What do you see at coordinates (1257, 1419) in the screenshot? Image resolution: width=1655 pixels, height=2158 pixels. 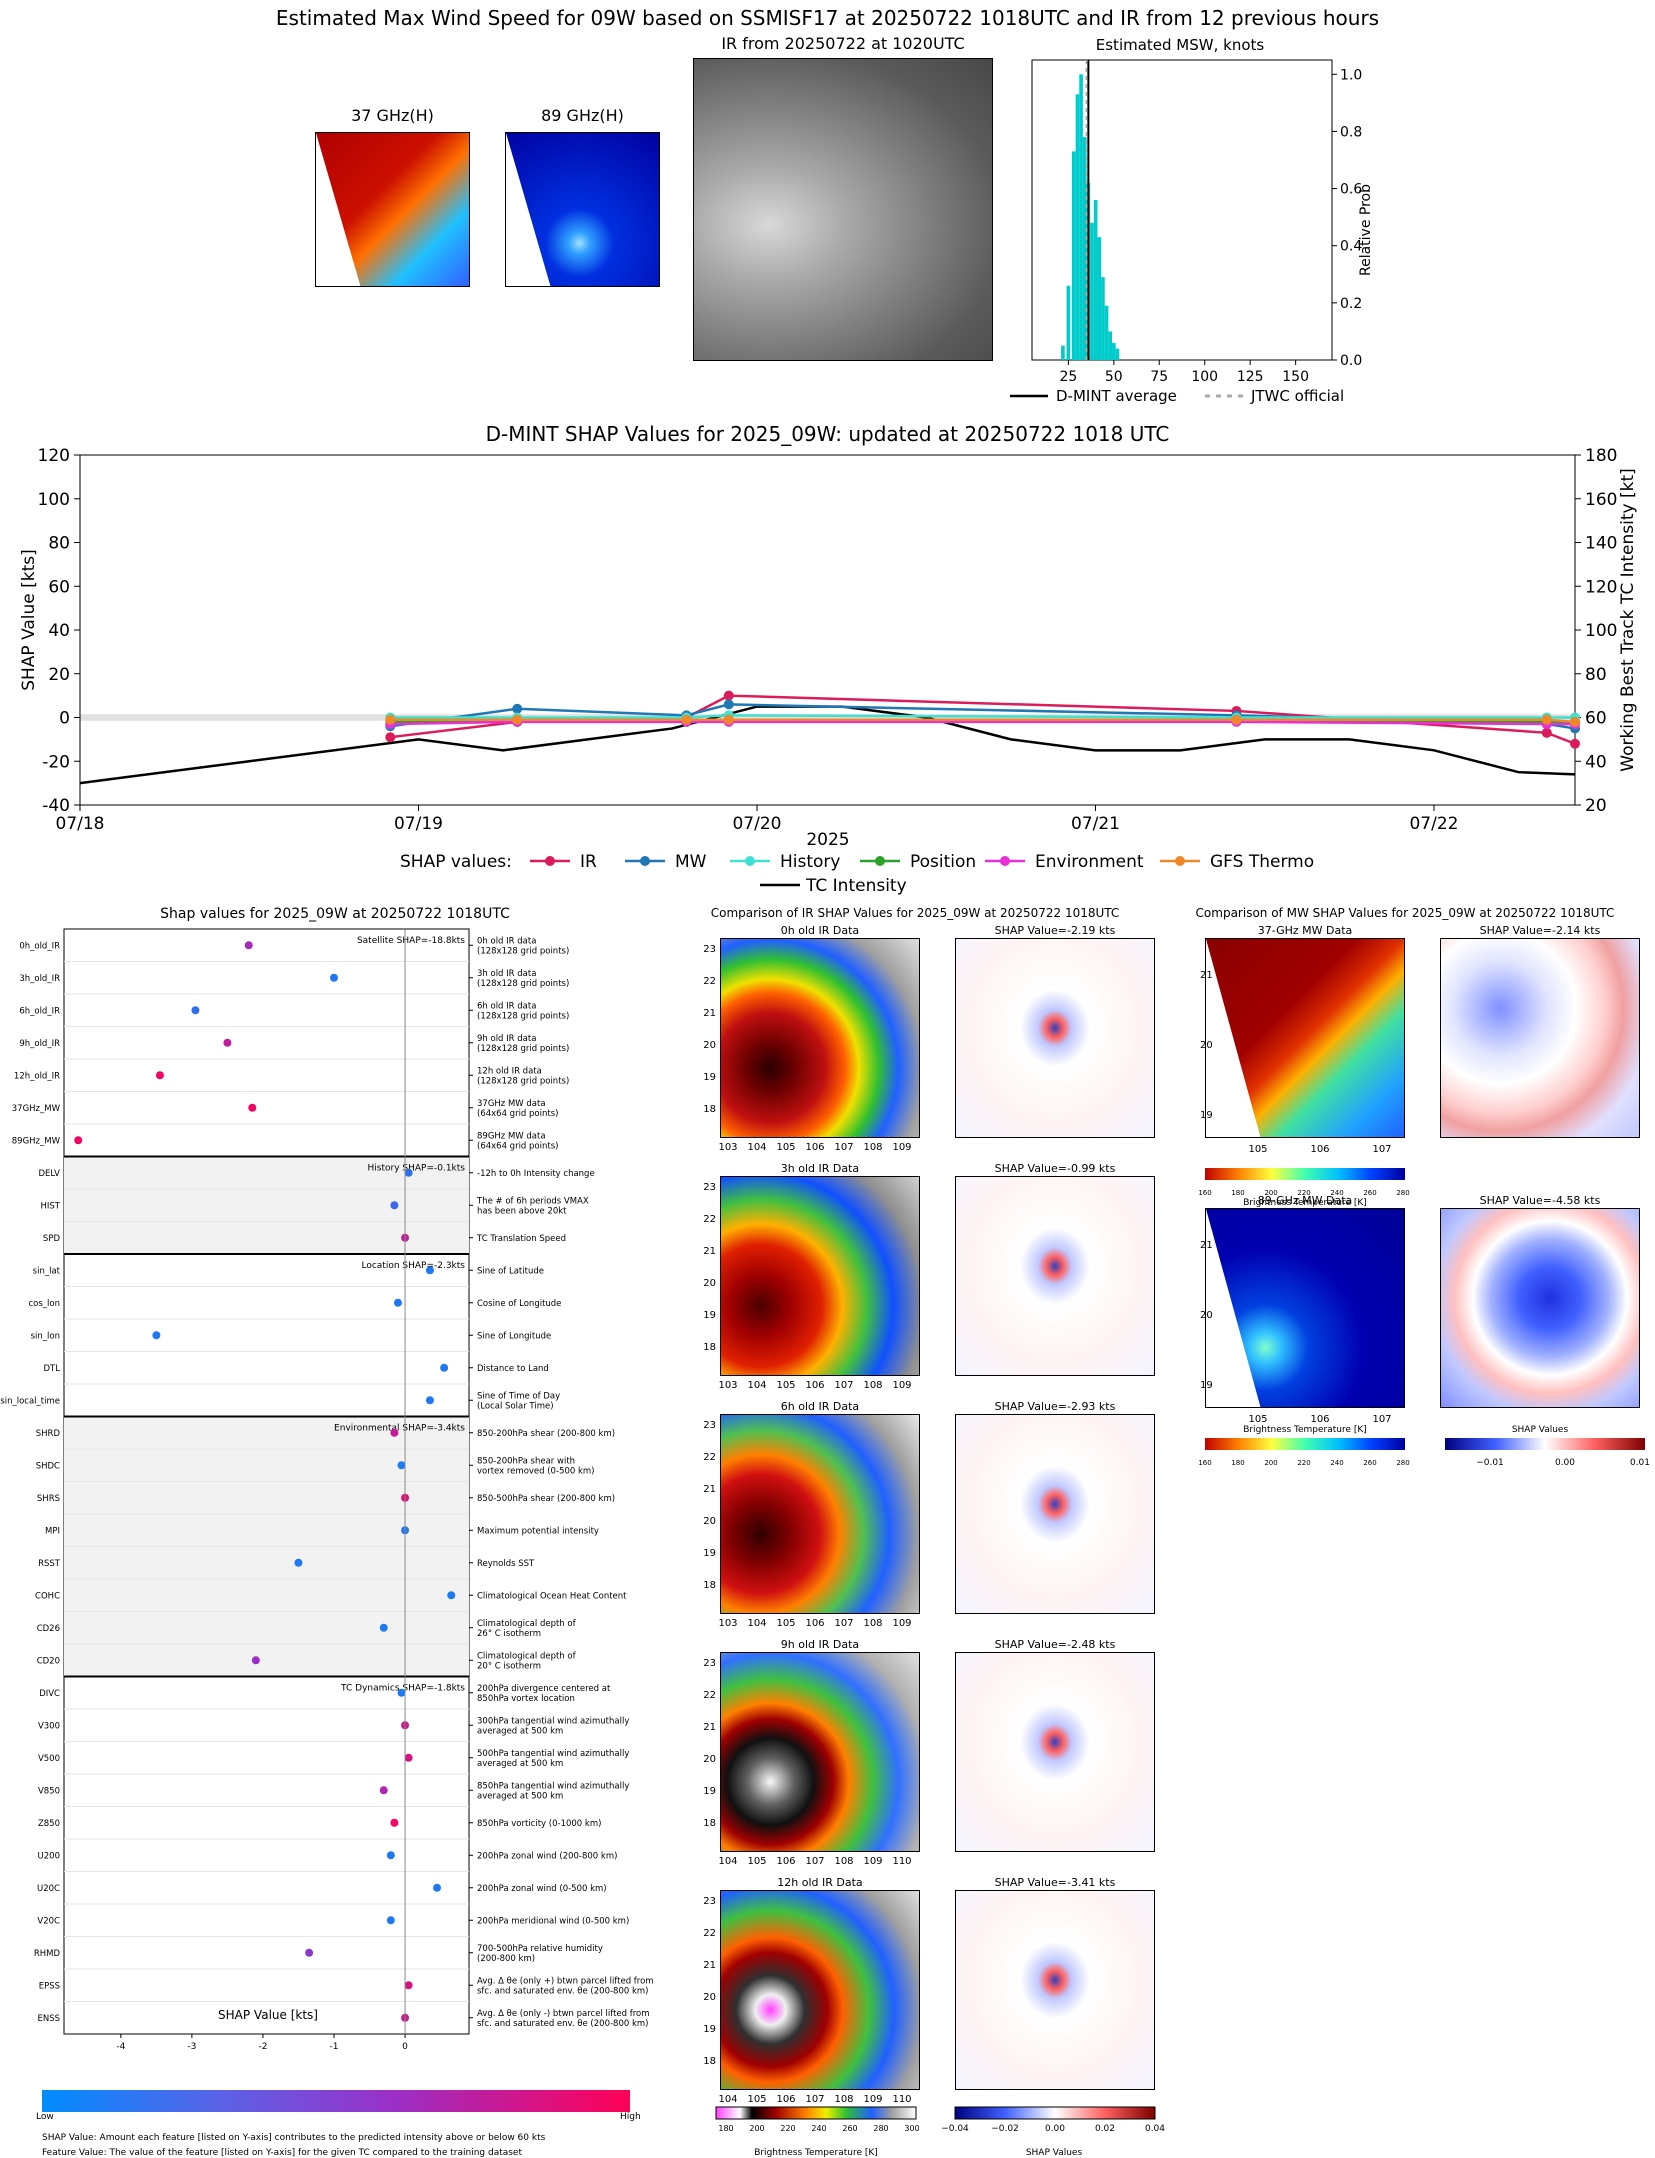 I see `mw89-xtick-label: 105` at bounding box center [1257, 1419].